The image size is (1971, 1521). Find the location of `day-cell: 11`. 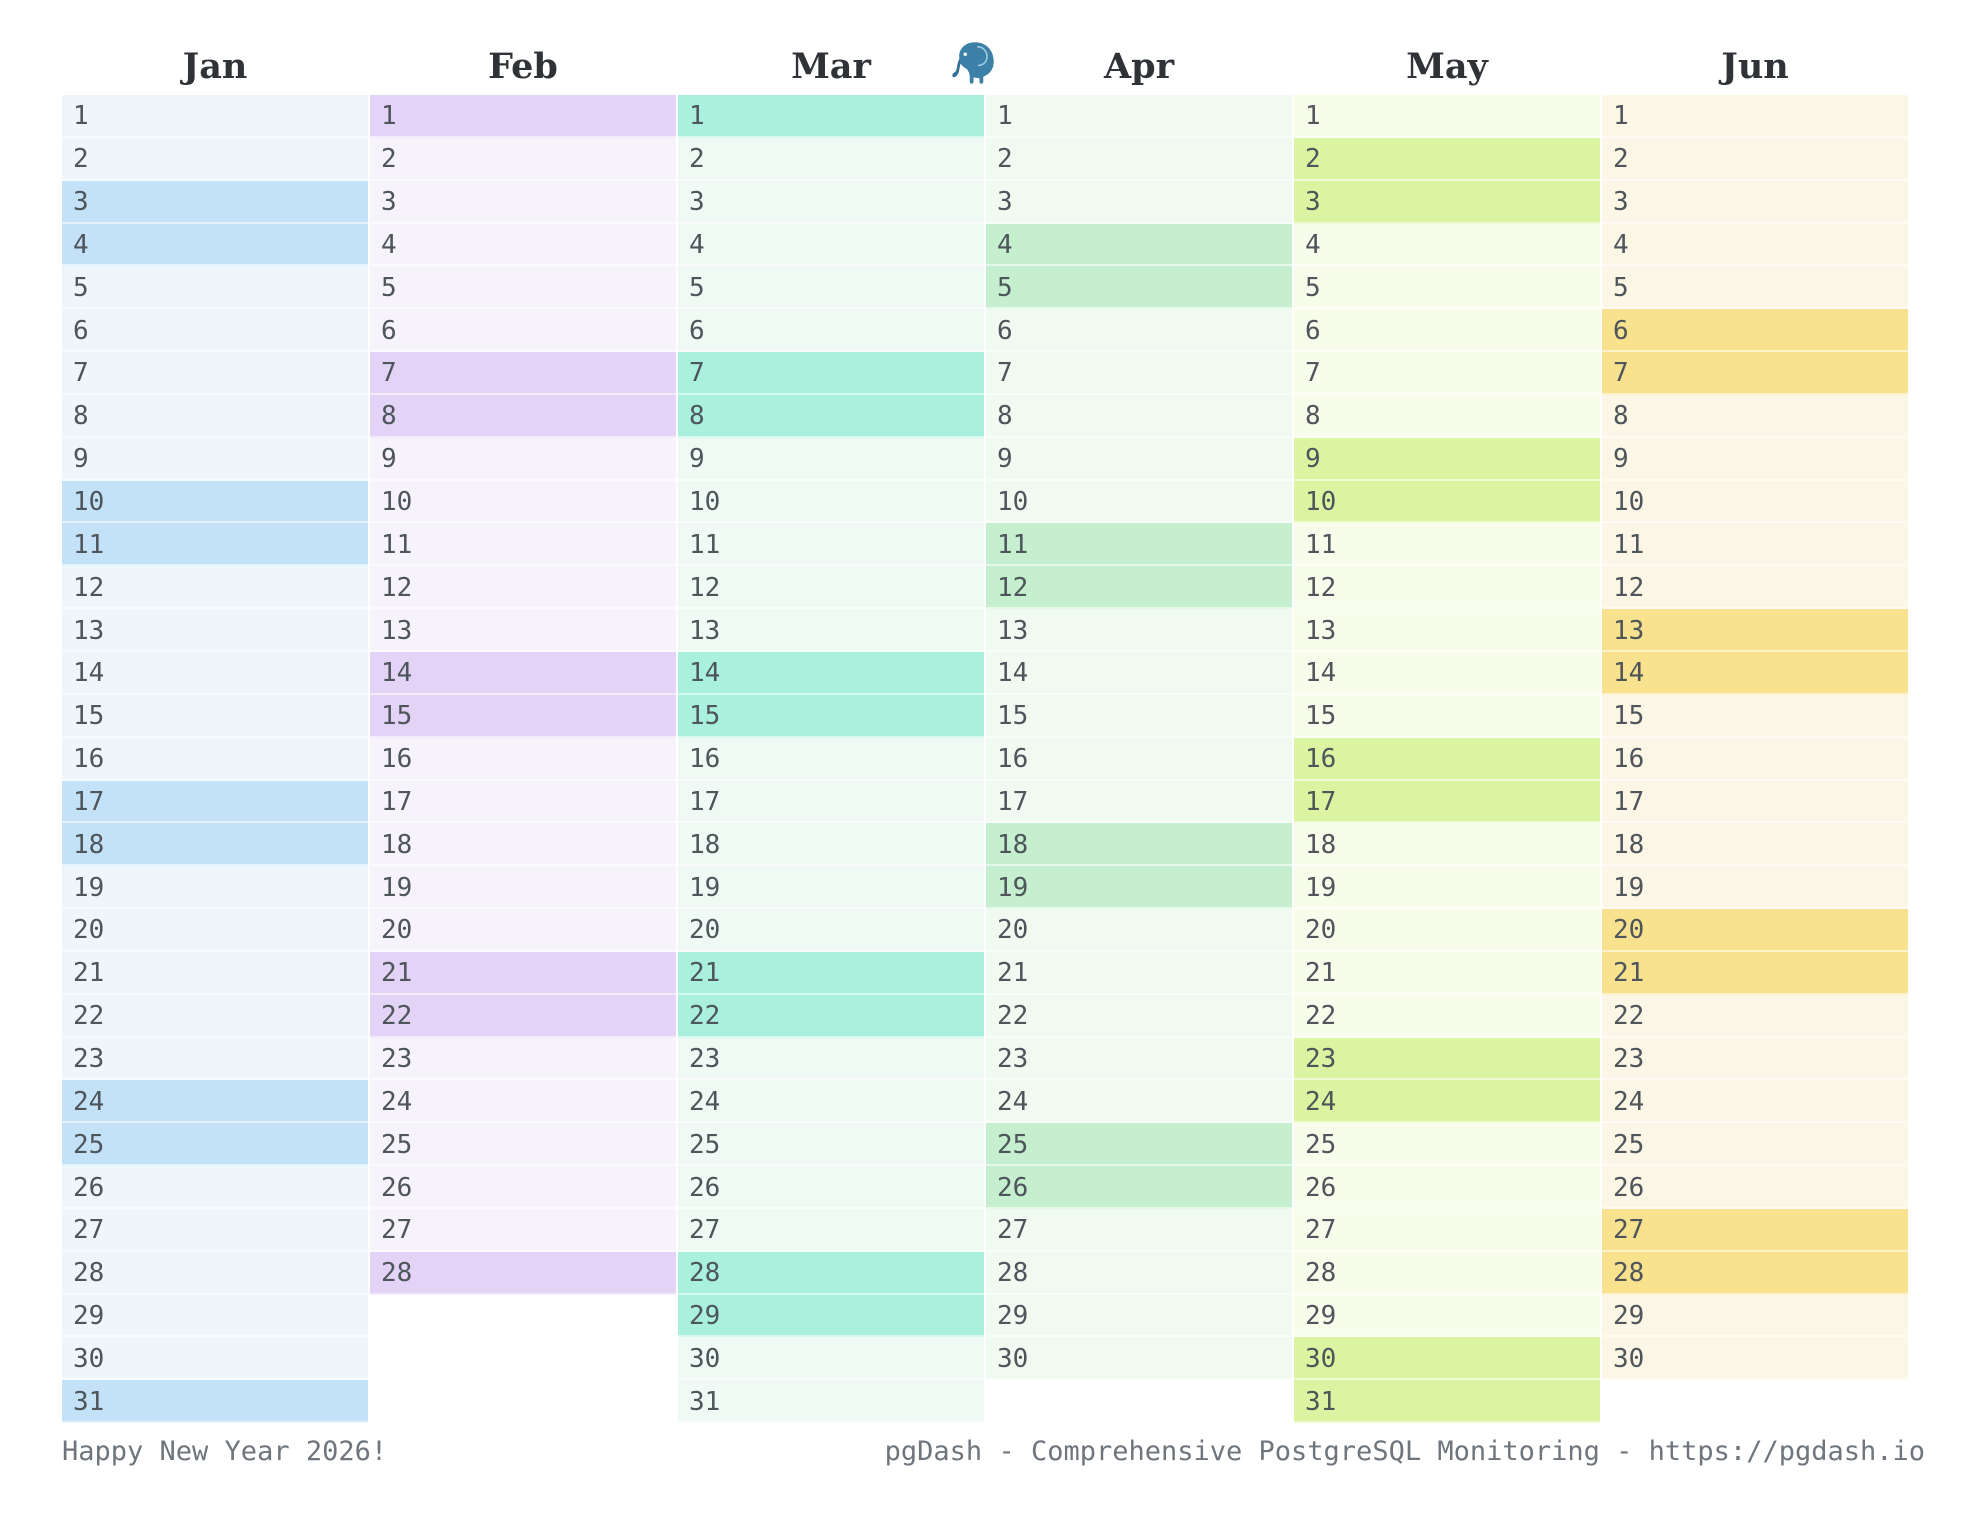

day-cell: 11 is located at coordinates (523, 545).